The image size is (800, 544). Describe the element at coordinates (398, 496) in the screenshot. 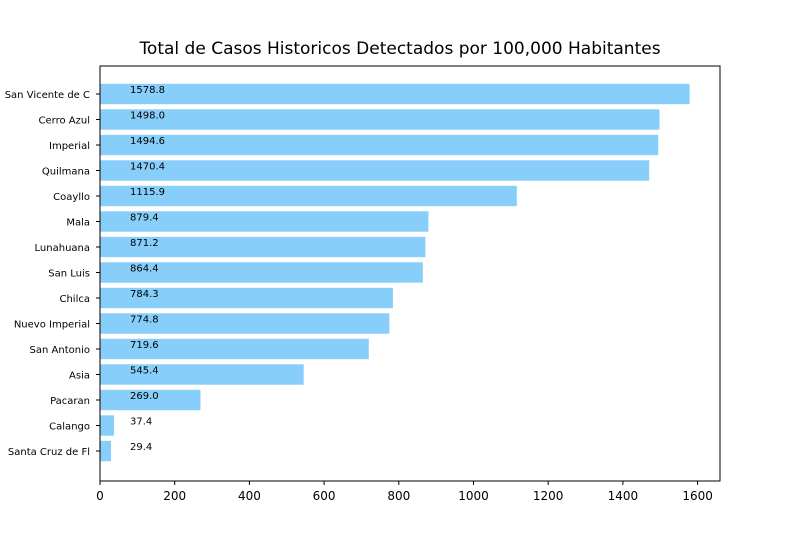

I see `x-tick-label-4: 800` at that location.